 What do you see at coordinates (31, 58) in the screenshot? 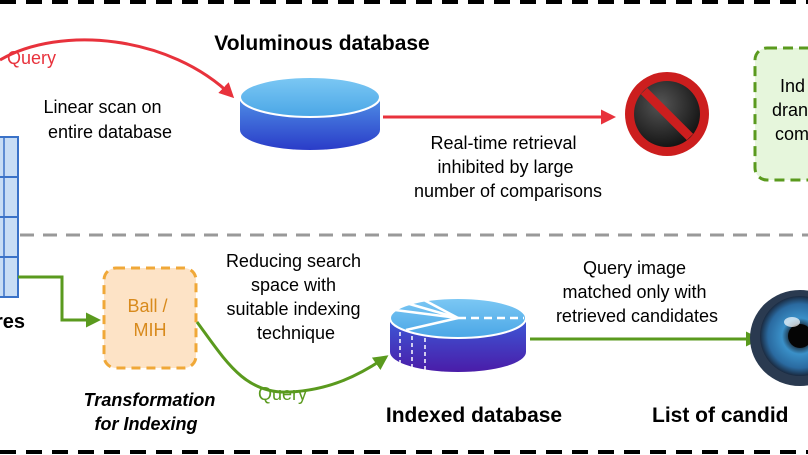
I see `top-query-label: Query` at bounding box center [31, 58].